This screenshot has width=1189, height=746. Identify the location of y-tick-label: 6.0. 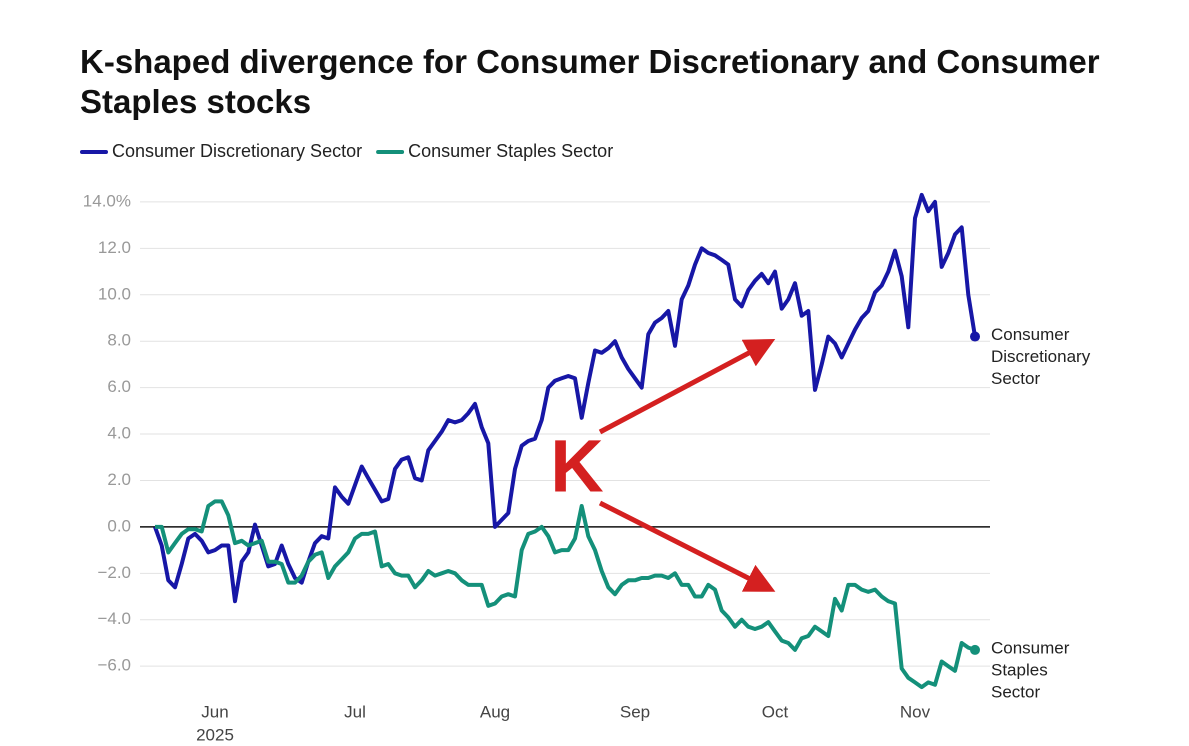
(119, 386).